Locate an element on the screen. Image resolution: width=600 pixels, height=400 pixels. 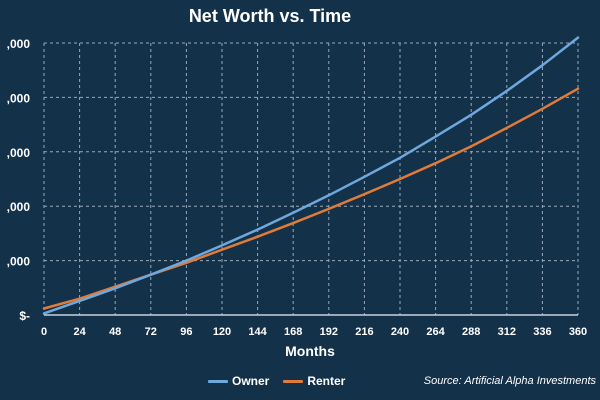
legend-label-owner: Owner is located at coordinates (251, 381).